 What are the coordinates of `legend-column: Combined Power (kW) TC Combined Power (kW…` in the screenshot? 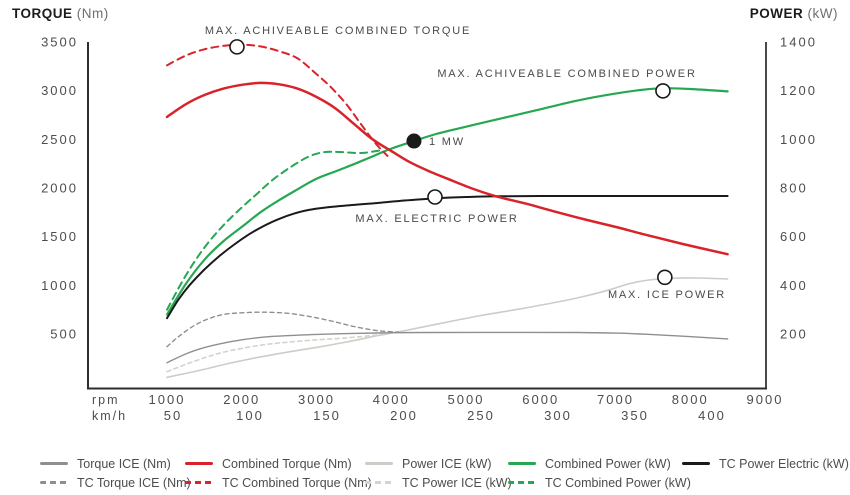 It's located at (599, 473).